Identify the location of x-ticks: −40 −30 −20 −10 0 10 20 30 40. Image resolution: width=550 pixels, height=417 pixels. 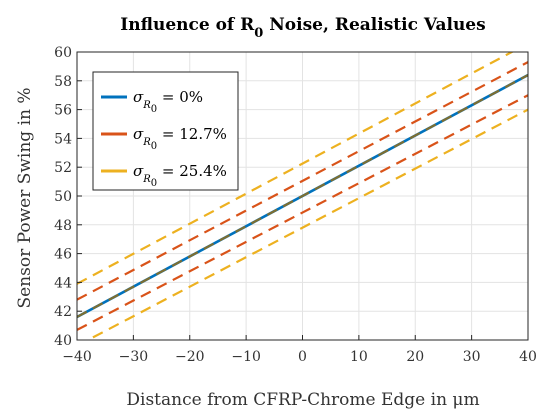
(299, 350).